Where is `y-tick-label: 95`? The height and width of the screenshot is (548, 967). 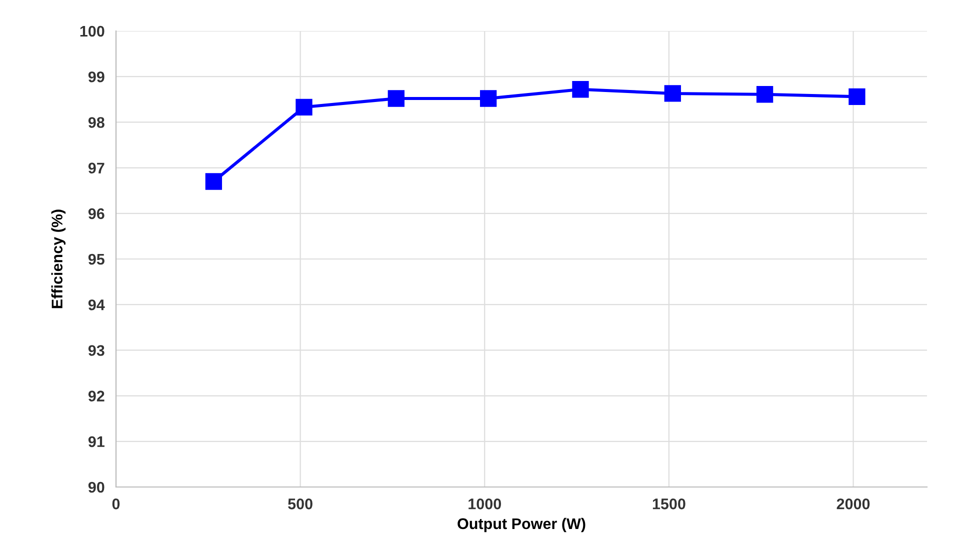 y-tick-label: 95 is located at coordinates (96, 259).